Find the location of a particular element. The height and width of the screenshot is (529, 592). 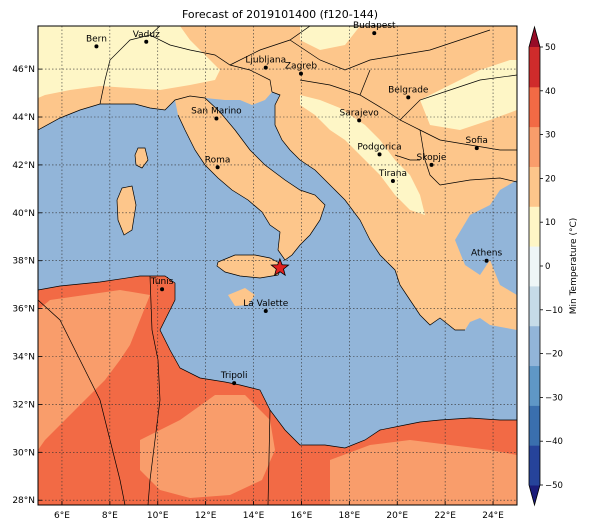

city-label: La Valette is located at coordinates (265, 304).